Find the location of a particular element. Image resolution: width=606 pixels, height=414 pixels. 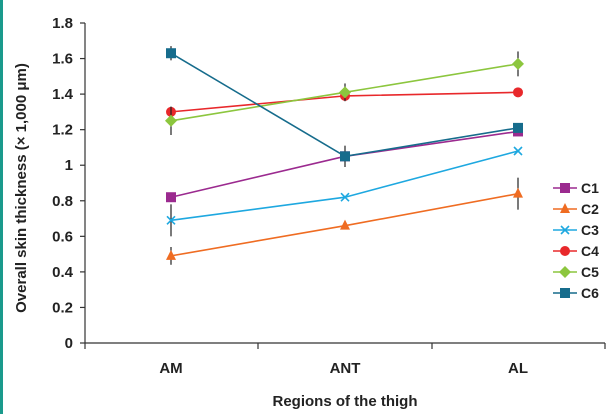

y-tick-label: 1.6 is located at coordinates (62, 59).